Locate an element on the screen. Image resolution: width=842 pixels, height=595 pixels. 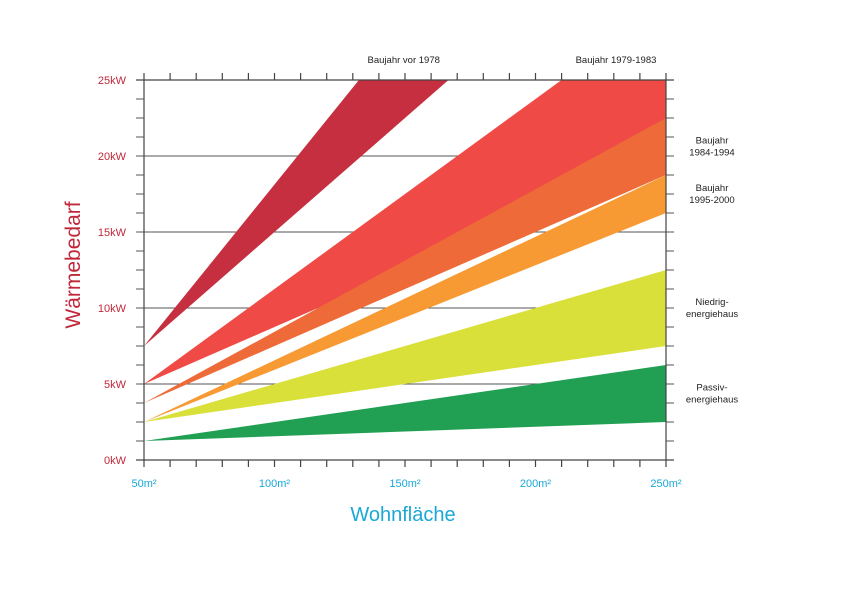
x-tick-label: 150m² is located at coordinates (405, 484).